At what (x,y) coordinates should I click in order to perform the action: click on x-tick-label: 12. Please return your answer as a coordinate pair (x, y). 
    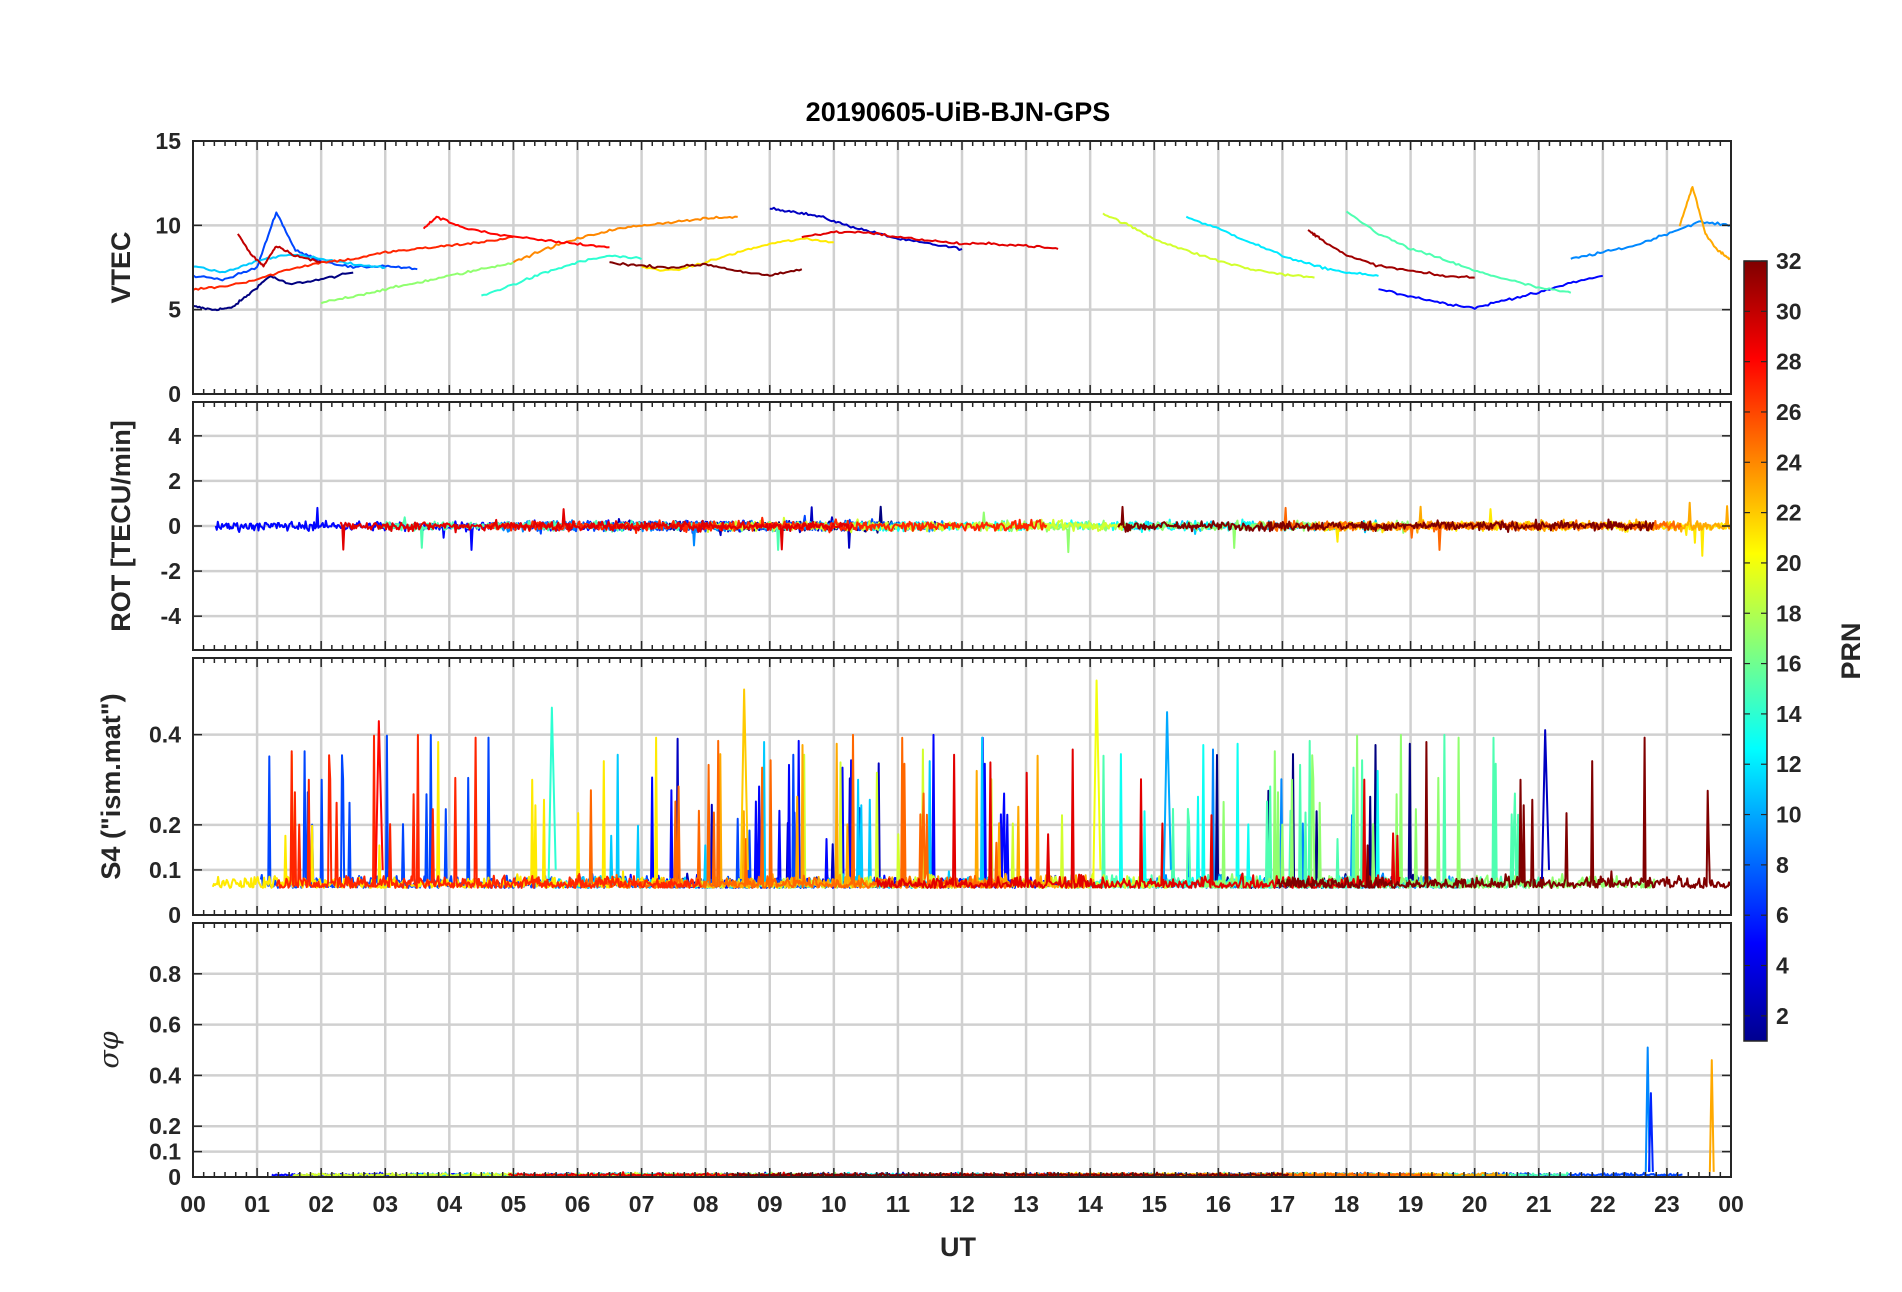
    Looking at the image, I should click on (962, 1204).